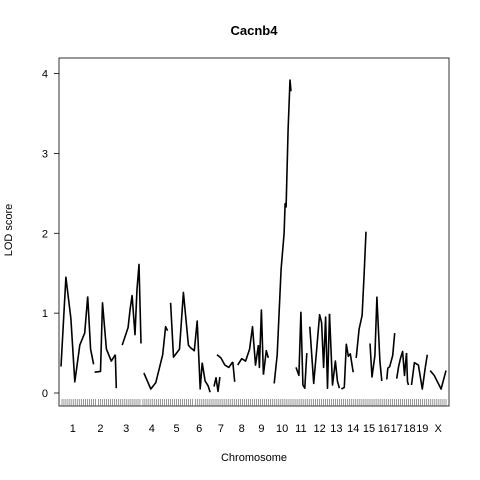 This screenshot has height=480, width=480. Describe the element at coordinates (45, 75) in the screenshot. I see `y-tick-label: 4` at that location.